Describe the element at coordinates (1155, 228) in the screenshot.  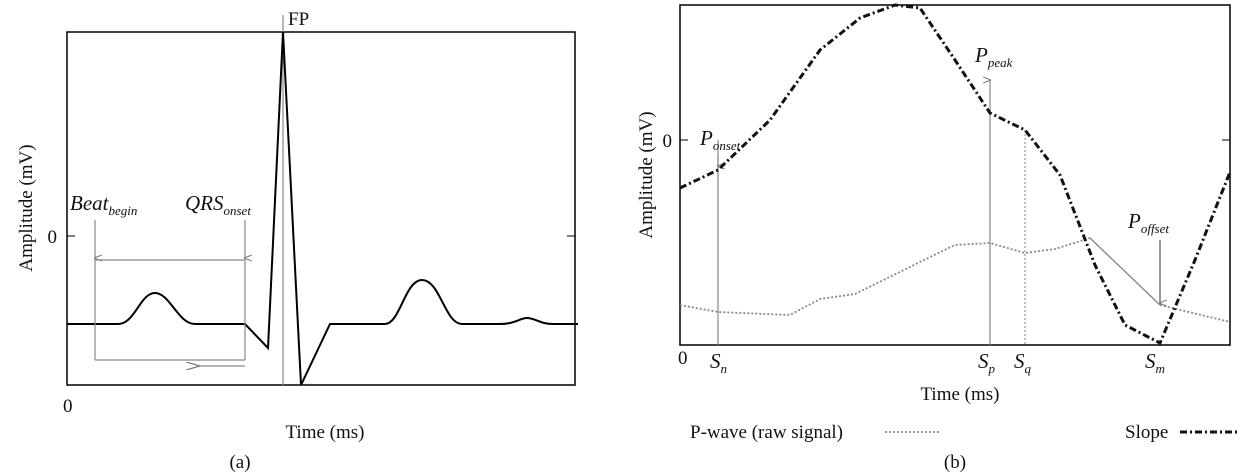
I see `label-sub: offset` at that location.